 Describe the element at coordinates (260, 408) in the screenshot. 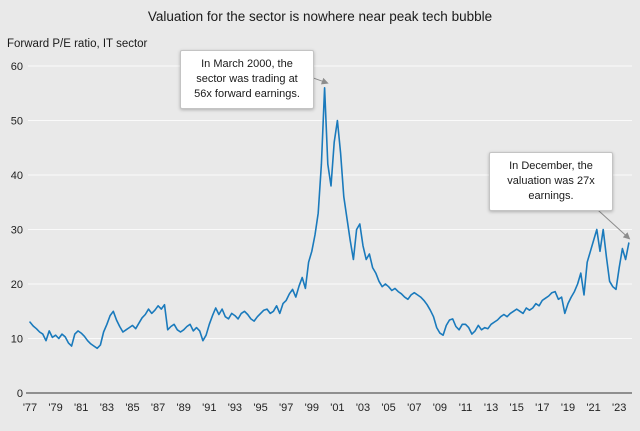

I see `svg-text: '95` at that location.